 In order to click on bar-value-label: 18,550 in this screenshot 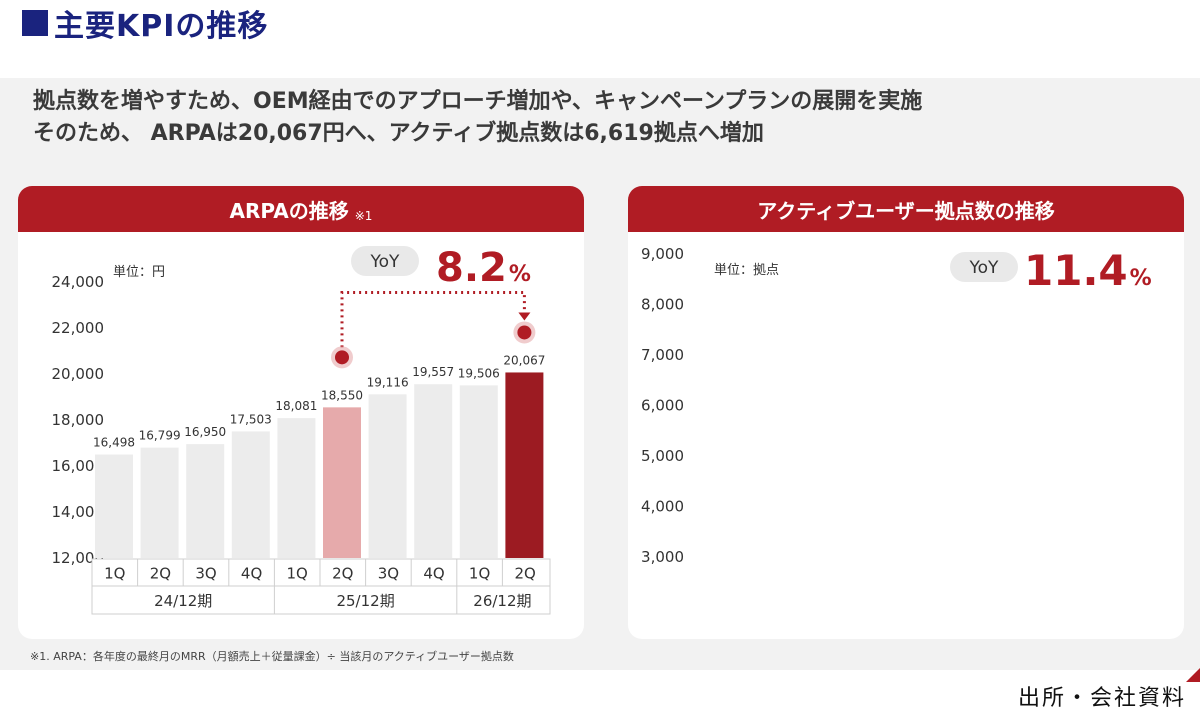, I will do `click(342, 395)`.